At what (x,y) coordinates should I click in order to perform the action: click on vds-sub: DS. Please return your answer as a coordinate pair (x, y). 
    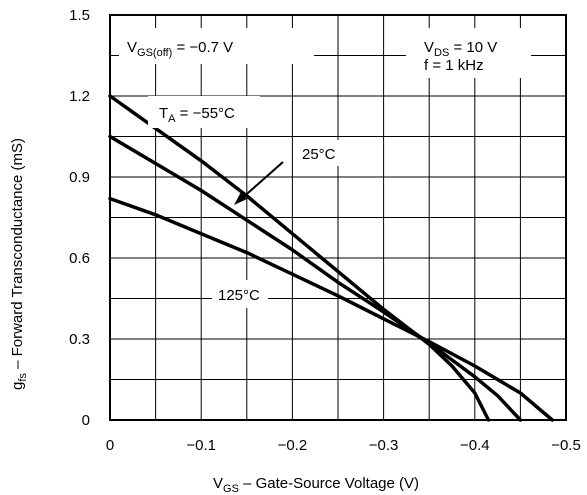
    Looking at the image, I should click on (441, 53).